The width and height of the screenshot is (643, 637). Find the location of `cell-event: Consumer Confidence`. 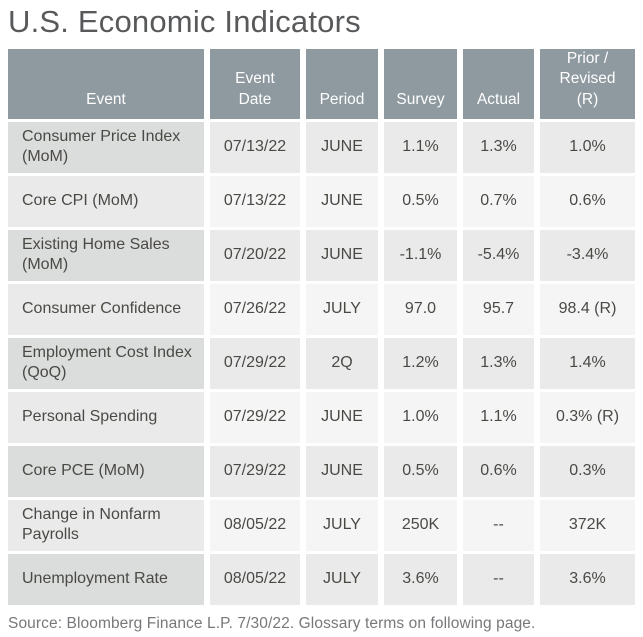

cell-event: Consumer Confidence is located at coordinates (106, 309).